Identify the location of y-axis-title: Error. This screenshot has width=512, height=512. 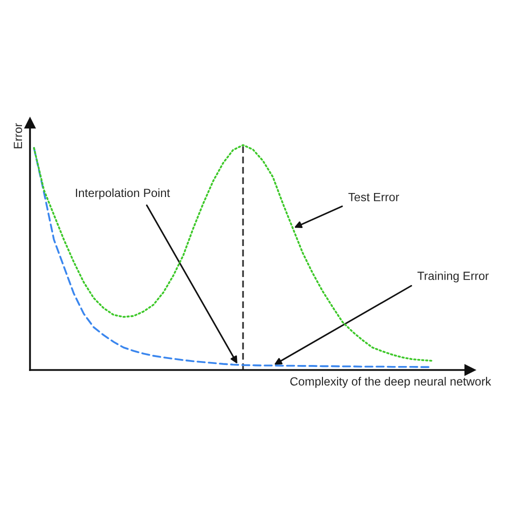
(18, 135).